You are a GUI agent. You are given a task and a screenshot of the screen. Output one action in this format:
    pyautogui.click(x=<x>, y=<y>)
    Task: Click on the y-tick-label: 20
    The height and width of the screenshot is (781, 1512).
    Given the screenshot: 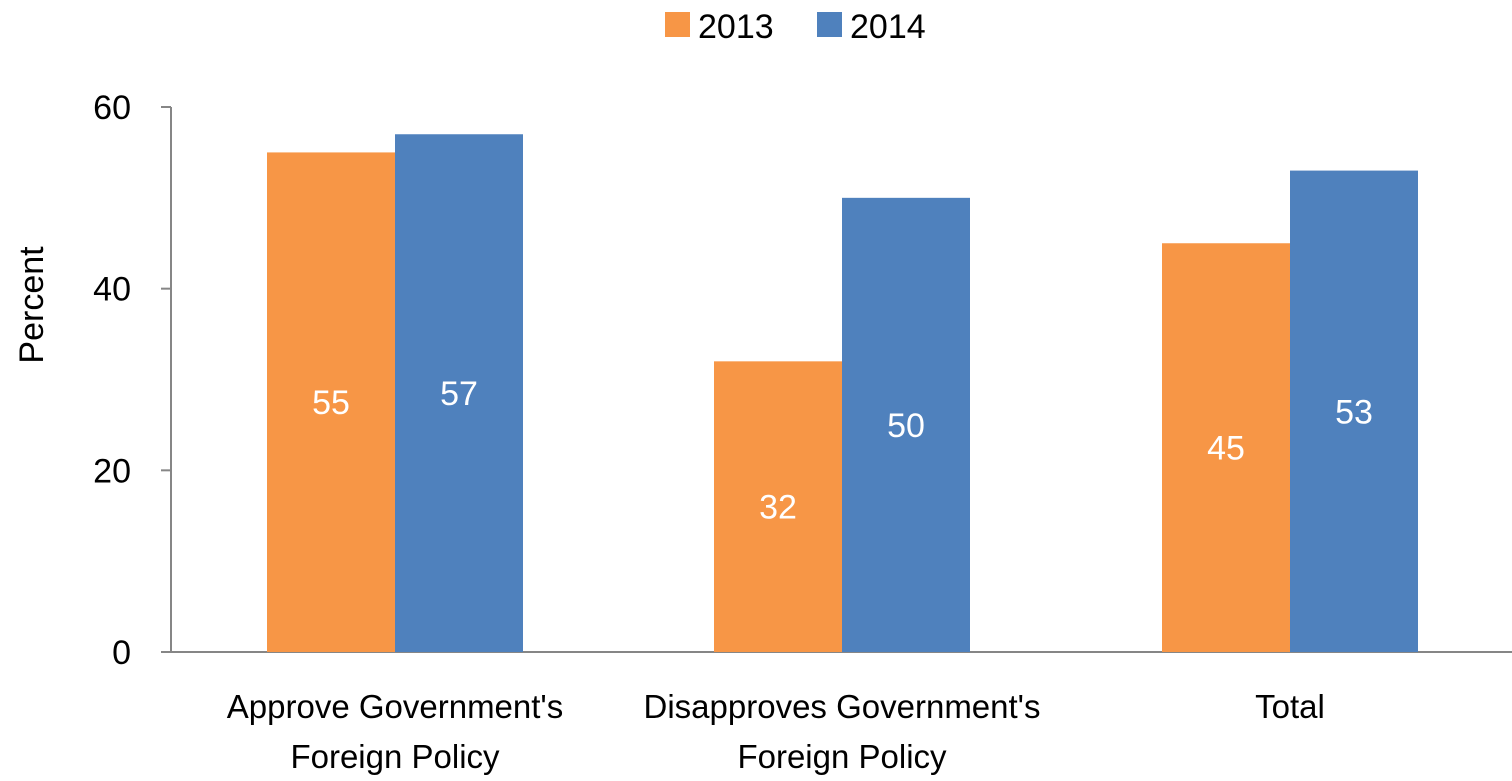 What is the action you would take?
    pyautogui.click(x=112, y=471)
    